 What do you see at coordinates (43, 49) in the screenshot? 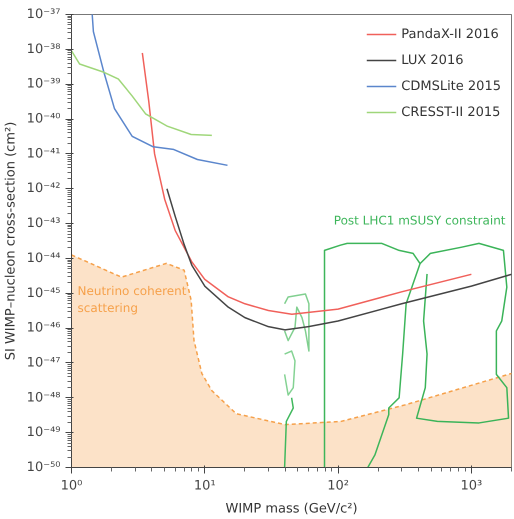
I see `y-tick-label: 10⁻³⁸` at bounding box center [43, 49].